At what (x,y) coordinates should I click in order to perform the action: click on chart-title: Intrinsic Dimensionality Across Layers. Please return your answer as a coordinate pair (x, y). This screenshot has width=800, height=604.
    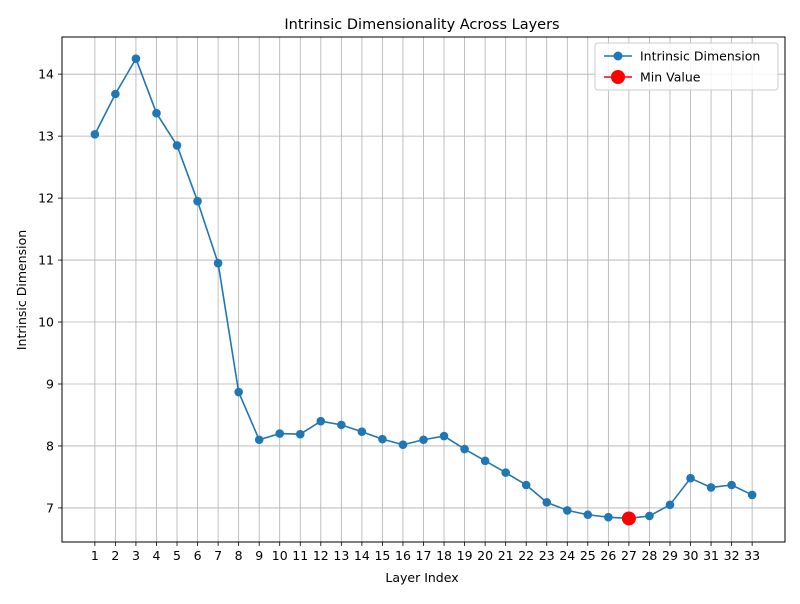
    Looking at the image, I should click on (421, 25).